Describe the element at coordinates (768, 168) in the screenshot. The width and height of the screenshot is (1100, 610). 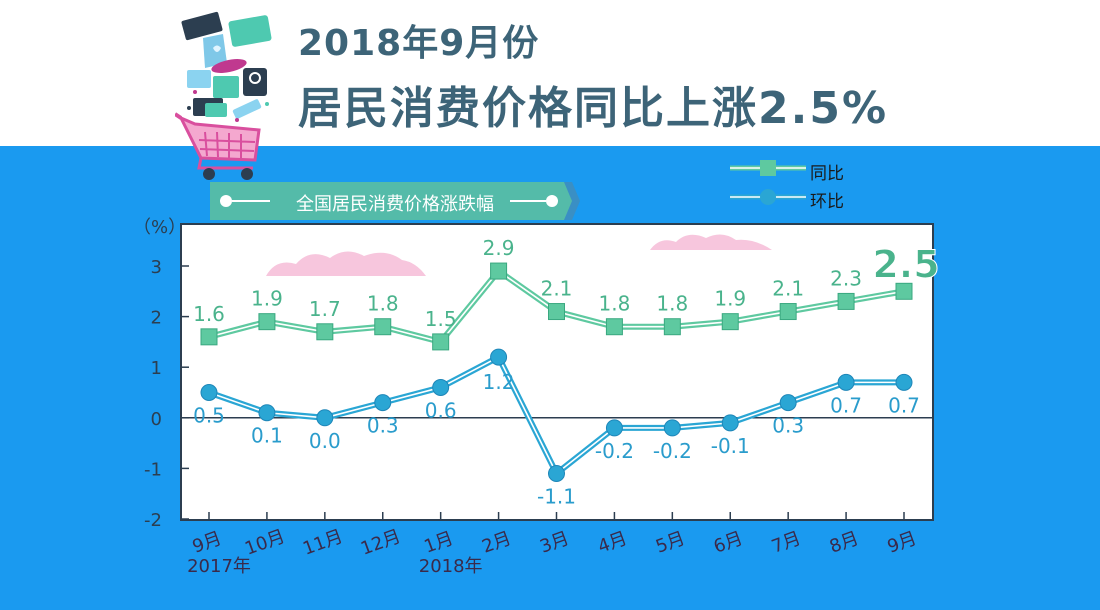
I see `legend-yoy-marker` at that location.